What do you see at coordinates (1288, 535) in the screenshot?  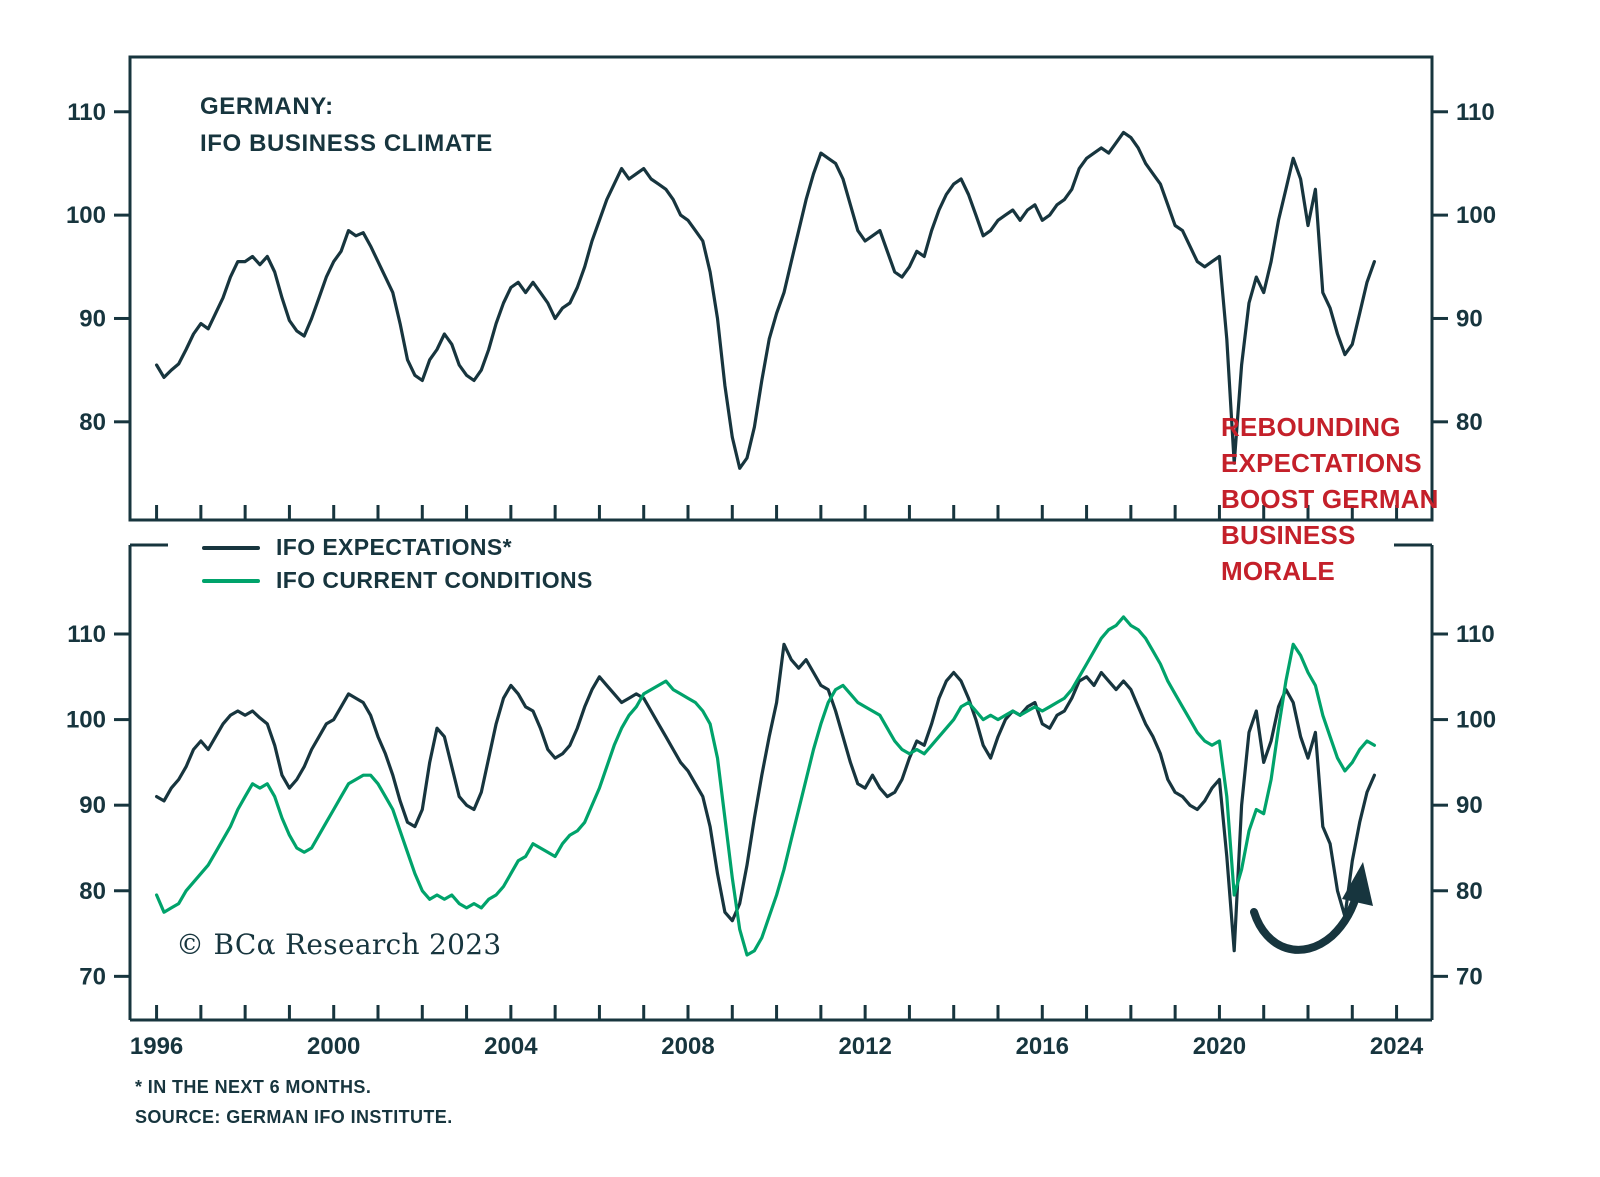 I see `annotation-line: BUSINESS` at bounding box center [1288, 535].